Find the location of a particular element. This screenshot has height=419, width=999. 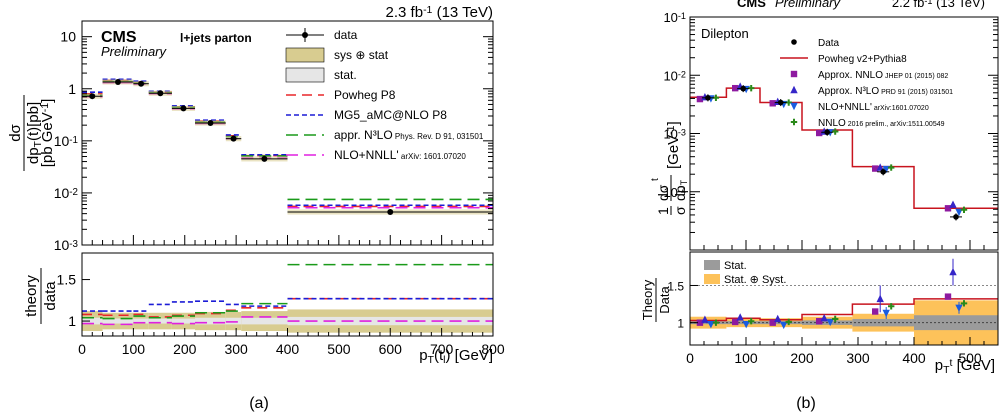

label-part: (13 TeV) is located at coordinates (462, 12).